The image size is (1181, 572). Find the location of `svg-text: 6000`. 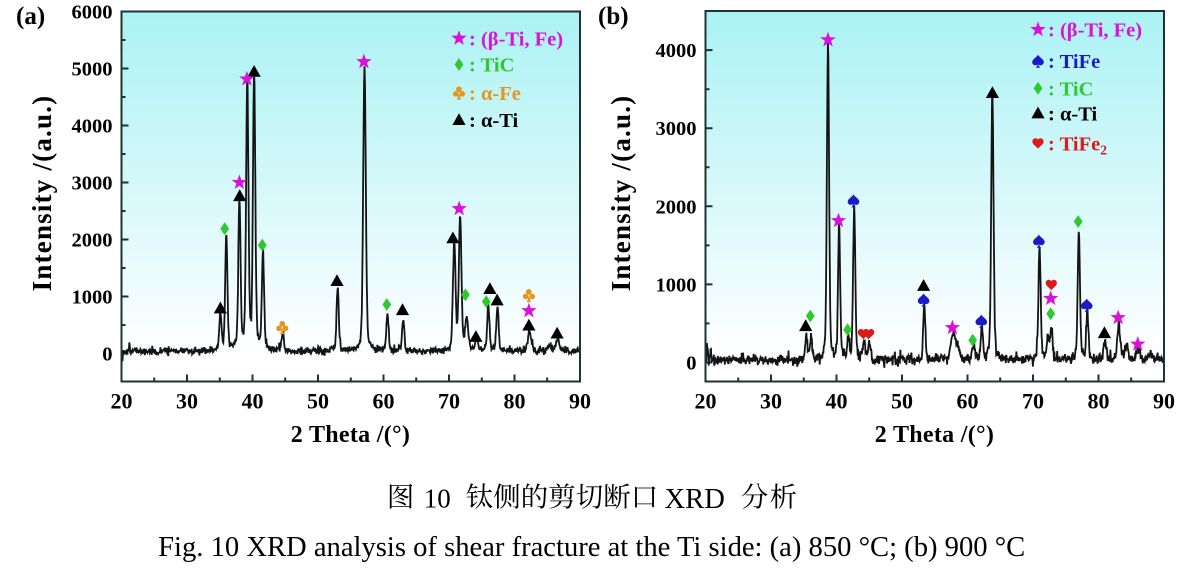

svg-text: 6000 is located at coordinates (92, 13).